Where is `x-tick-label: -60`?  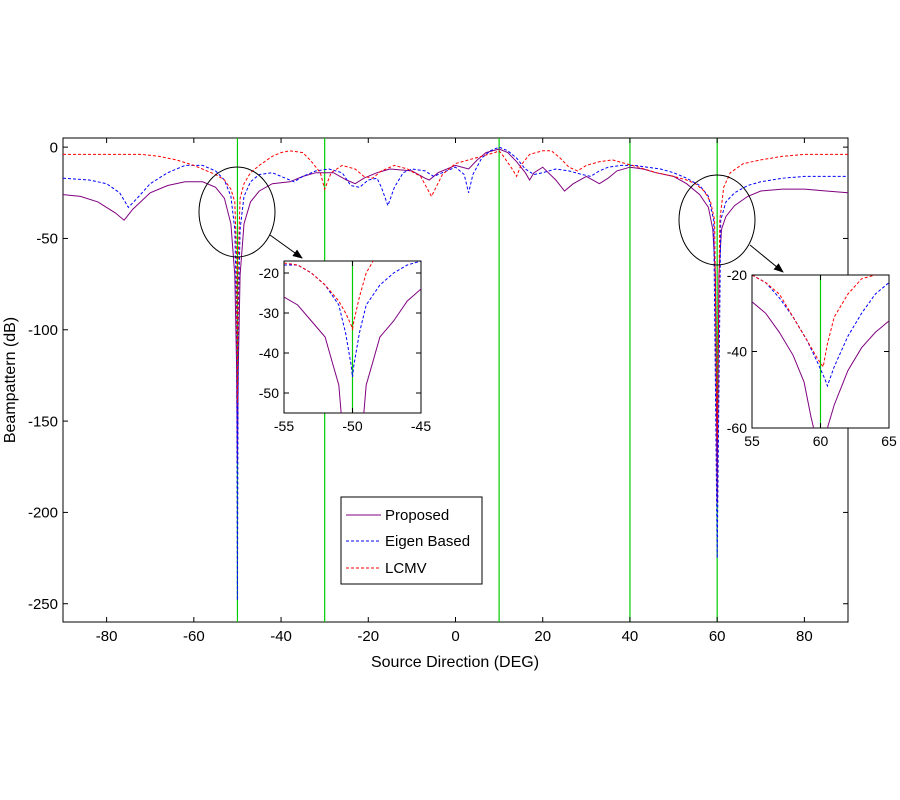
x-tick-label: -60 is located at coordinates (194, 636).